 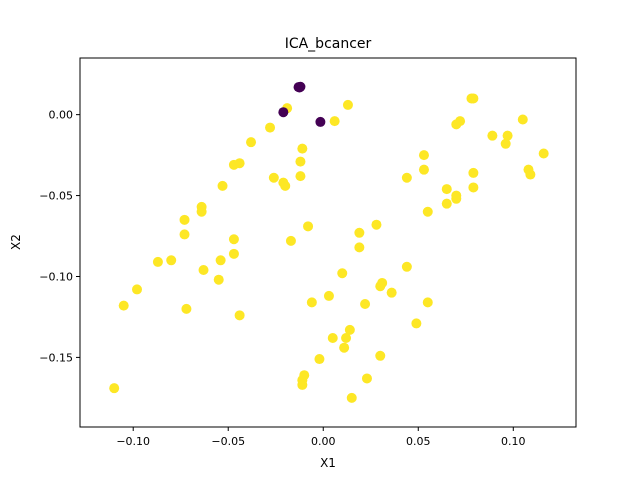 I want to click on x-tick-label: 0.05, so click(x=418, y=441).